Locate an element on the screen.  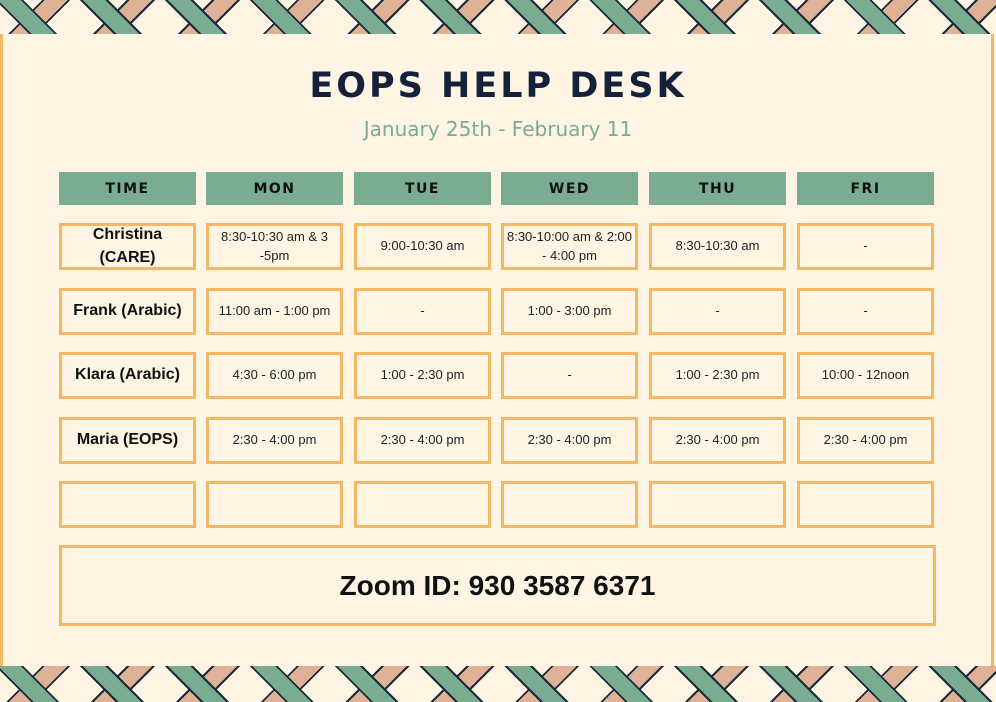
column-header-tue: TUE is located at coordinates (422, 188).